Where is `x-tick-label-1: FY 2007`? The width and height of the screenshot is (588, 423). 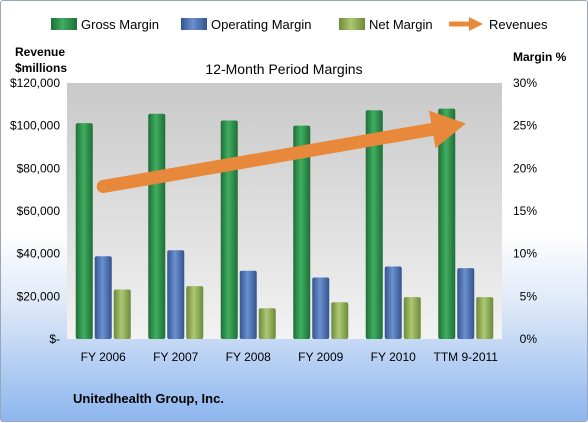 x-tick-label-1: FY 2007 is located at coordinates (175, 357).